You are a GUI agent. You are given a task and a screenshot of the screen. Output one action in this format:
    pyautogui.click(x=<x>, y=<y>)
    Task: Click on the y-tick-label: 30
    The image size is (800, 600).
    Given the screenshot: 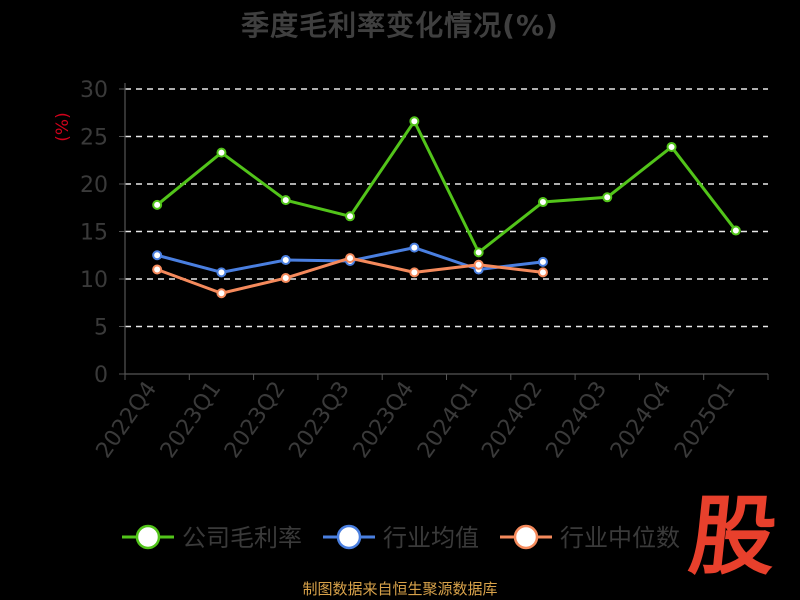 What is the action you would take?
    pyautogui.click(x=94, y=90)
    